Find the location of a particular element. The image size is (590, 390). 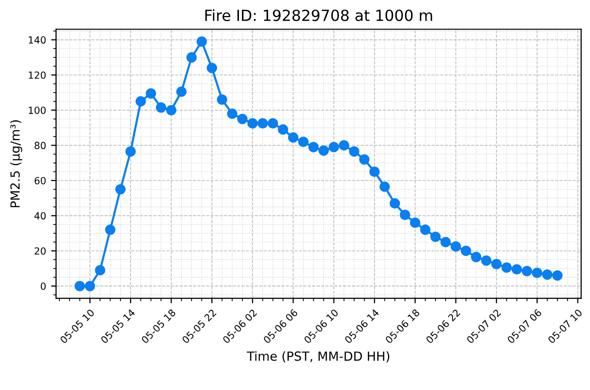

y-tick-label: 60 is located at coordinates (40, 180).